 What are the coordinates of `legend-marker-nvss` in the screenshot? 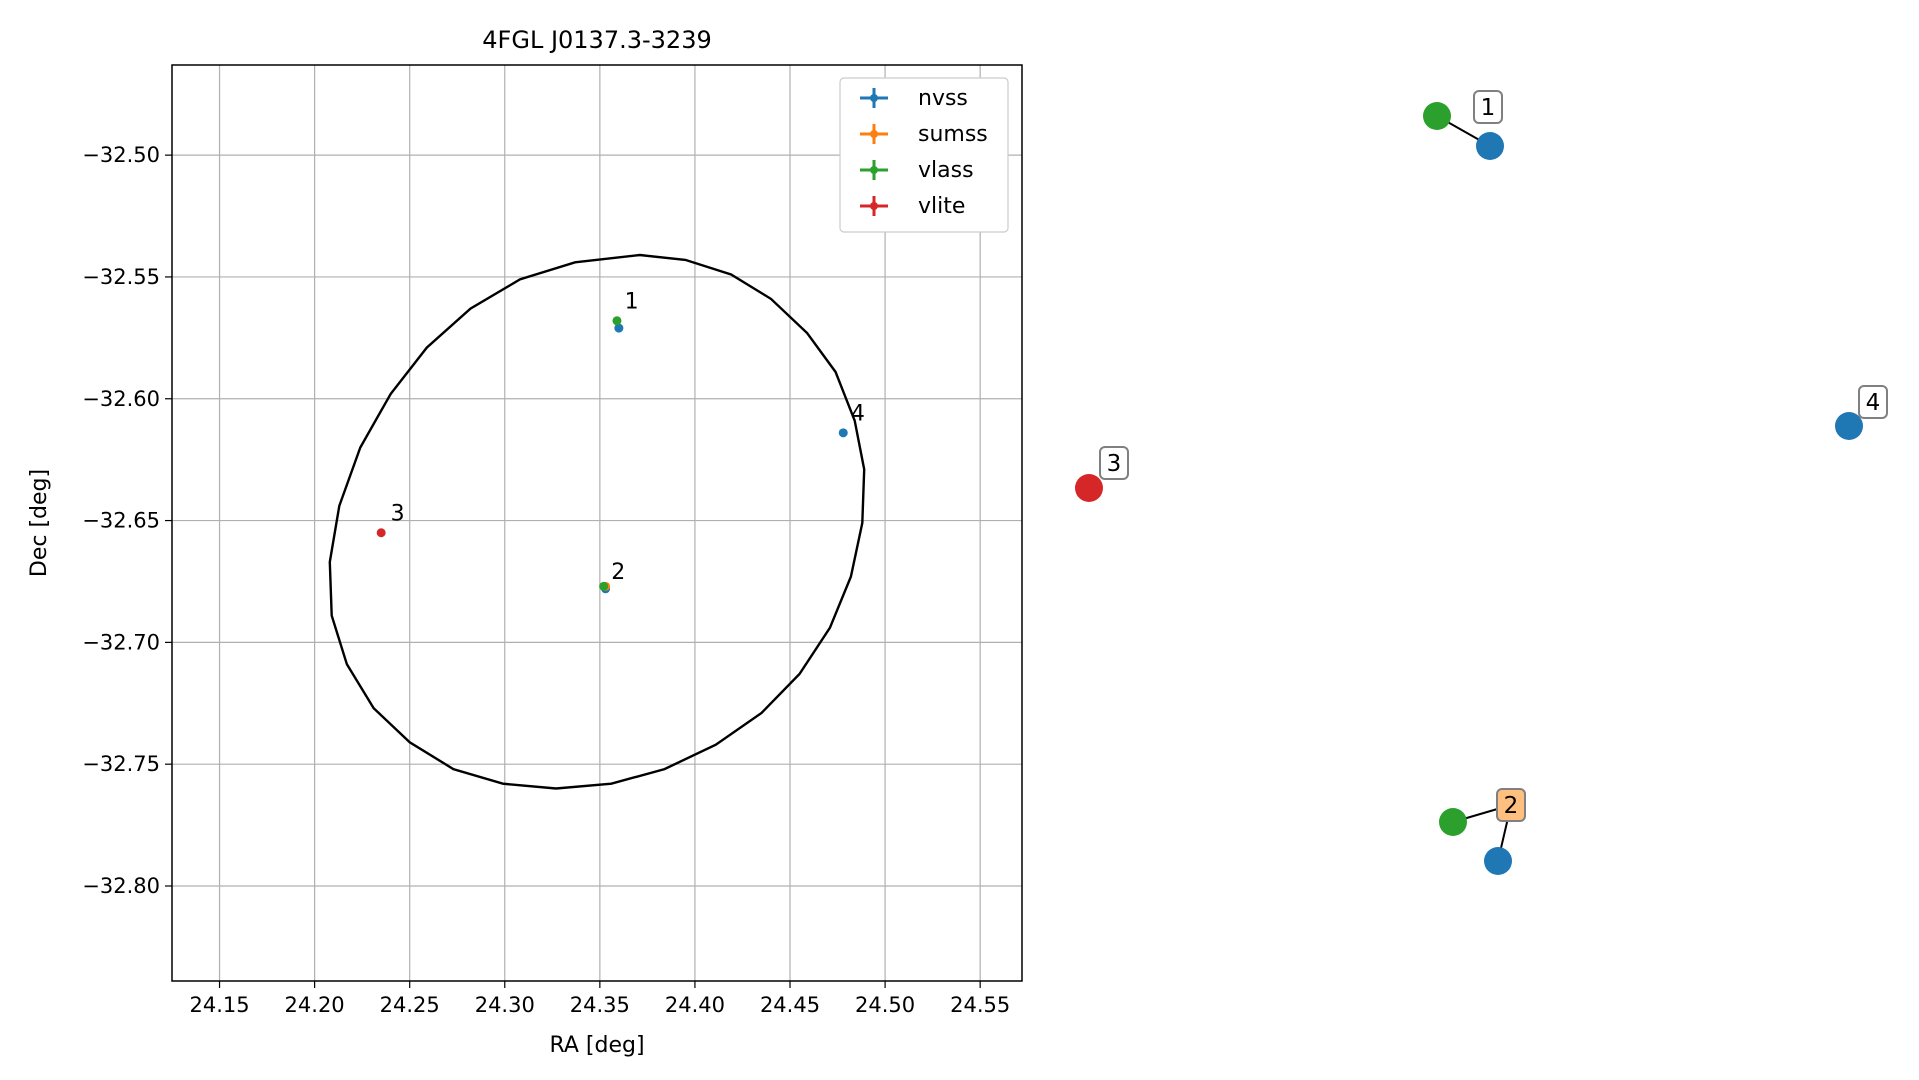 It's located at (874, 98).